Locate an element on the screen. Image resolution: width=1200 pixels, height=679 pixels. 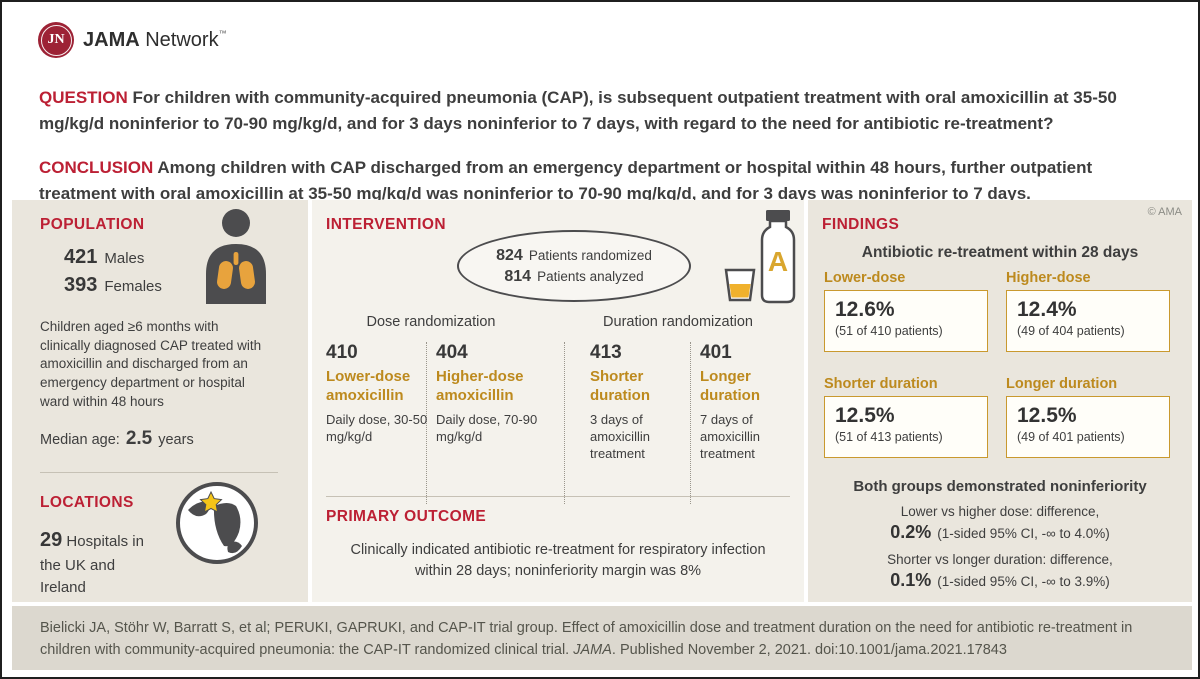
globe-icon is located at coordinates (217, 523).